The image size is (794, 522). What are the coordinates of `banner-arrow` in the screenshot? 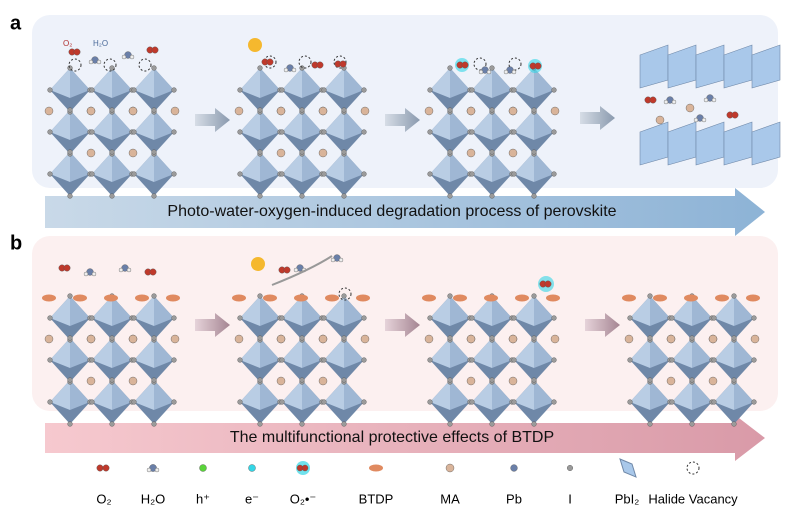 It's located at (405, 438).